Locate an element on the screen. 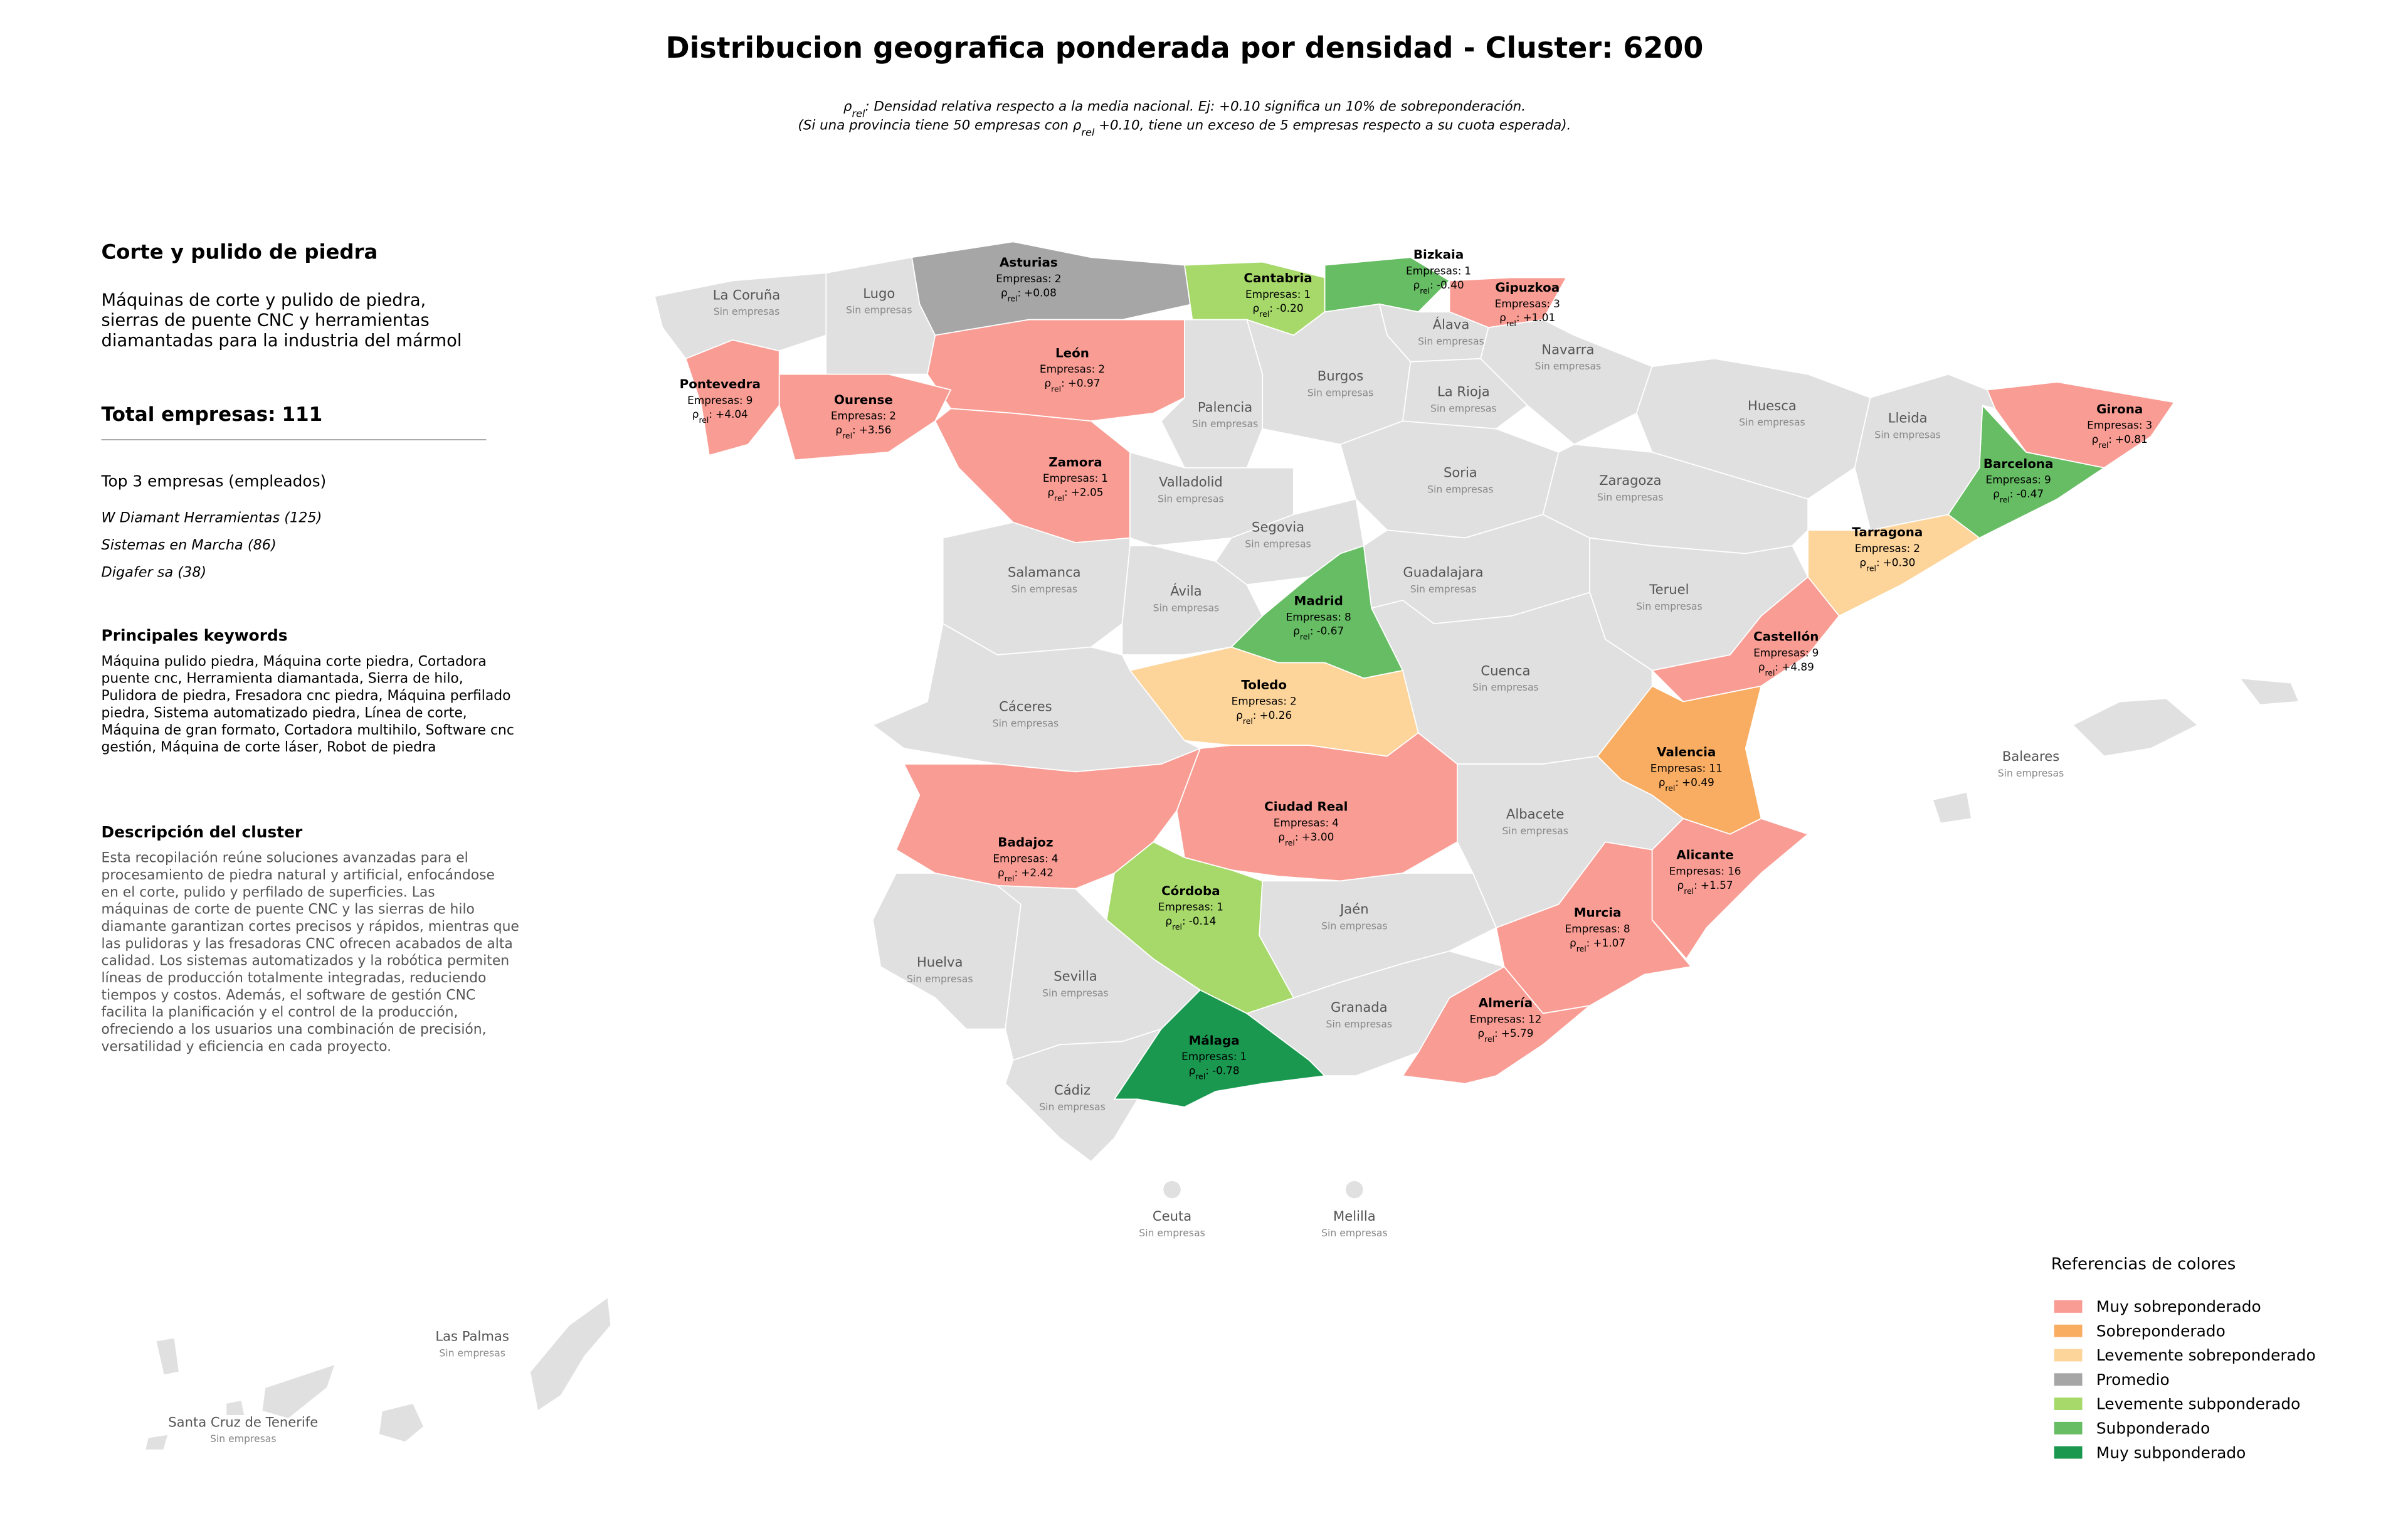 This screenshot has width=2408, height=1528. province-rho: ρrel: +0.30 is located at coordinates (1887, 564).